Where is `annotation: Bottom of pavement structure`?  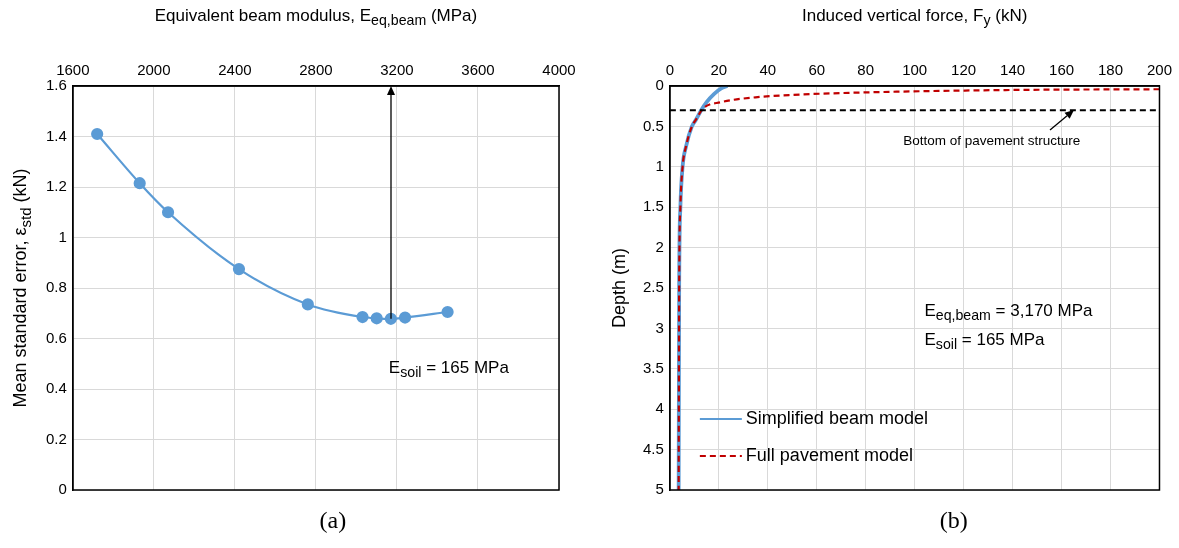
annotation: Bottom of pavement structure is located at coordinates (992, 140).